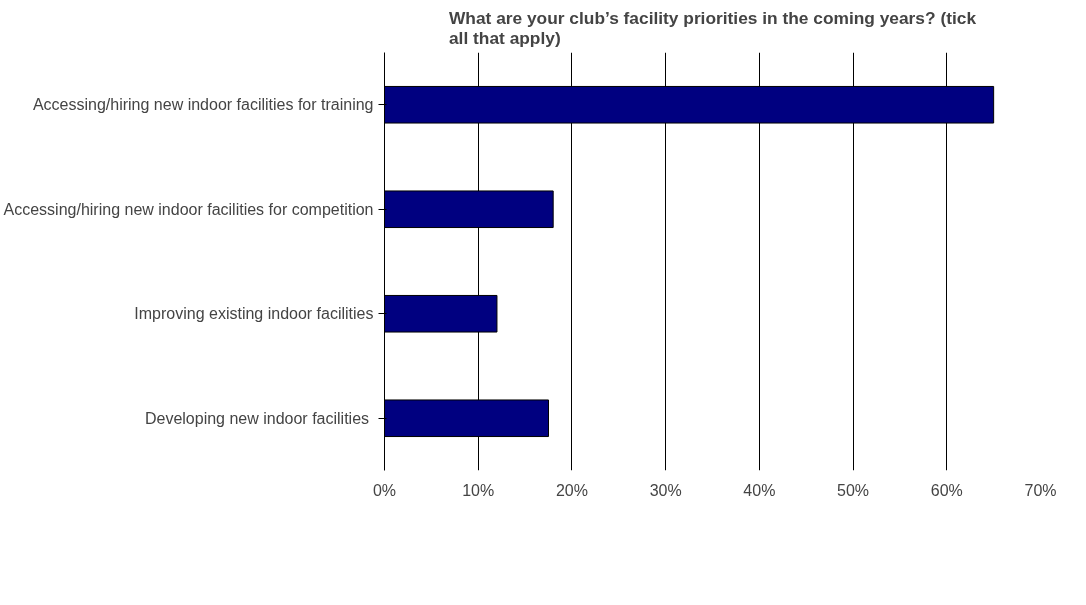 This screenshot has height=605, width=1086. What do you see at coordinates (478, 490) in the screenshot?
I see `x-tick-label: 10%` at bounding box center [478, 490].